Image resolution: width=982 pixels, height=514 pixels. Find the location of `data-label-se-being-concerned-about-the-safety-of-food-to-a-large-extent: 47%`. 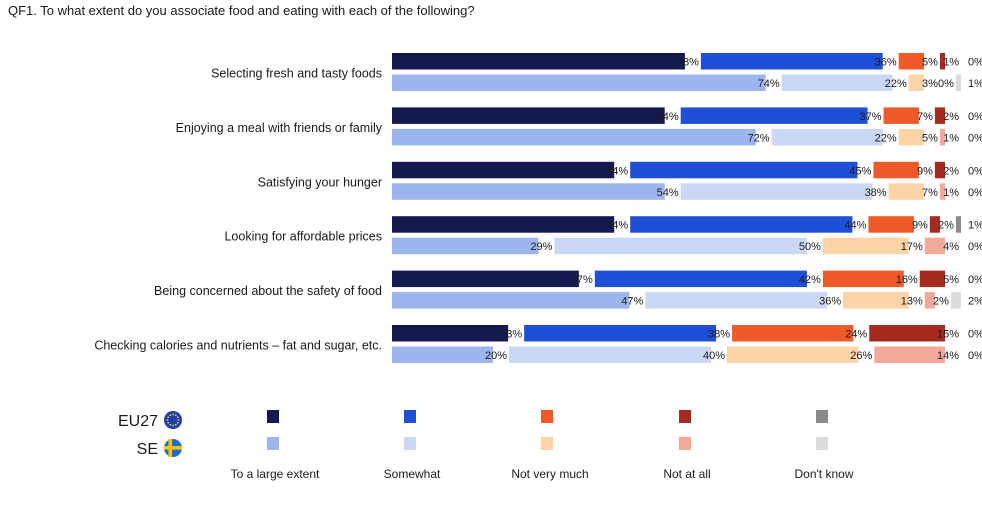

data-label-se-being-concerned-about-the-safety-of-food-to-a-large-extent: 47% is located at coordinates (632, 302).